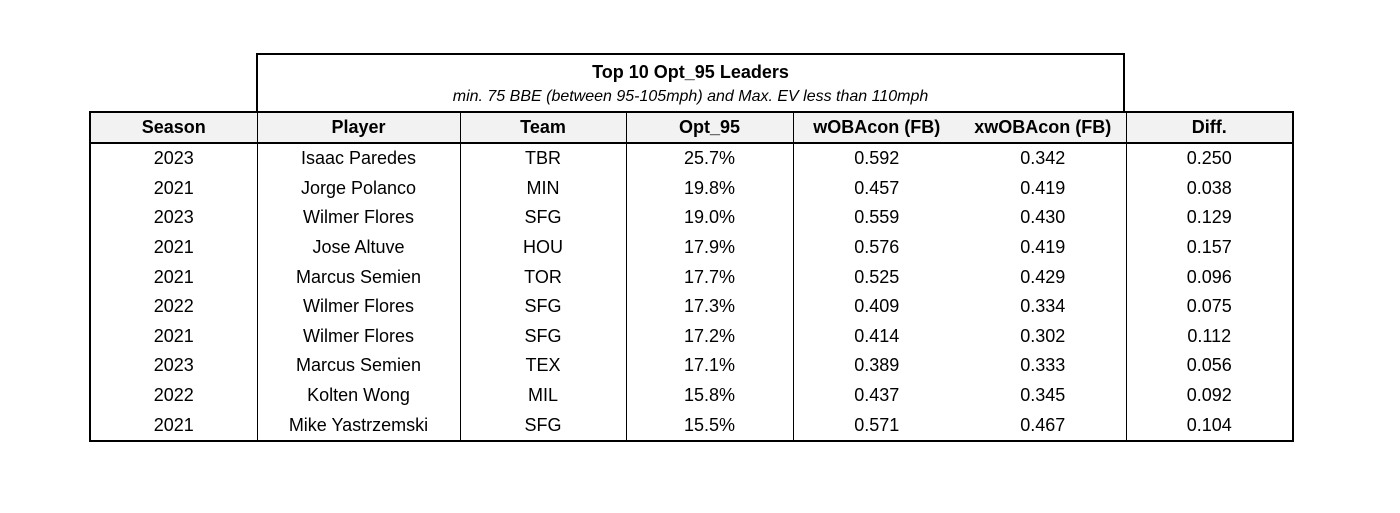 This screenshot has height=513, width=1400. What do you see at coordinates (359, 158) in the screenshot?
I see `player-cell: Isaac Paredes` at bounding box center [359, 158].